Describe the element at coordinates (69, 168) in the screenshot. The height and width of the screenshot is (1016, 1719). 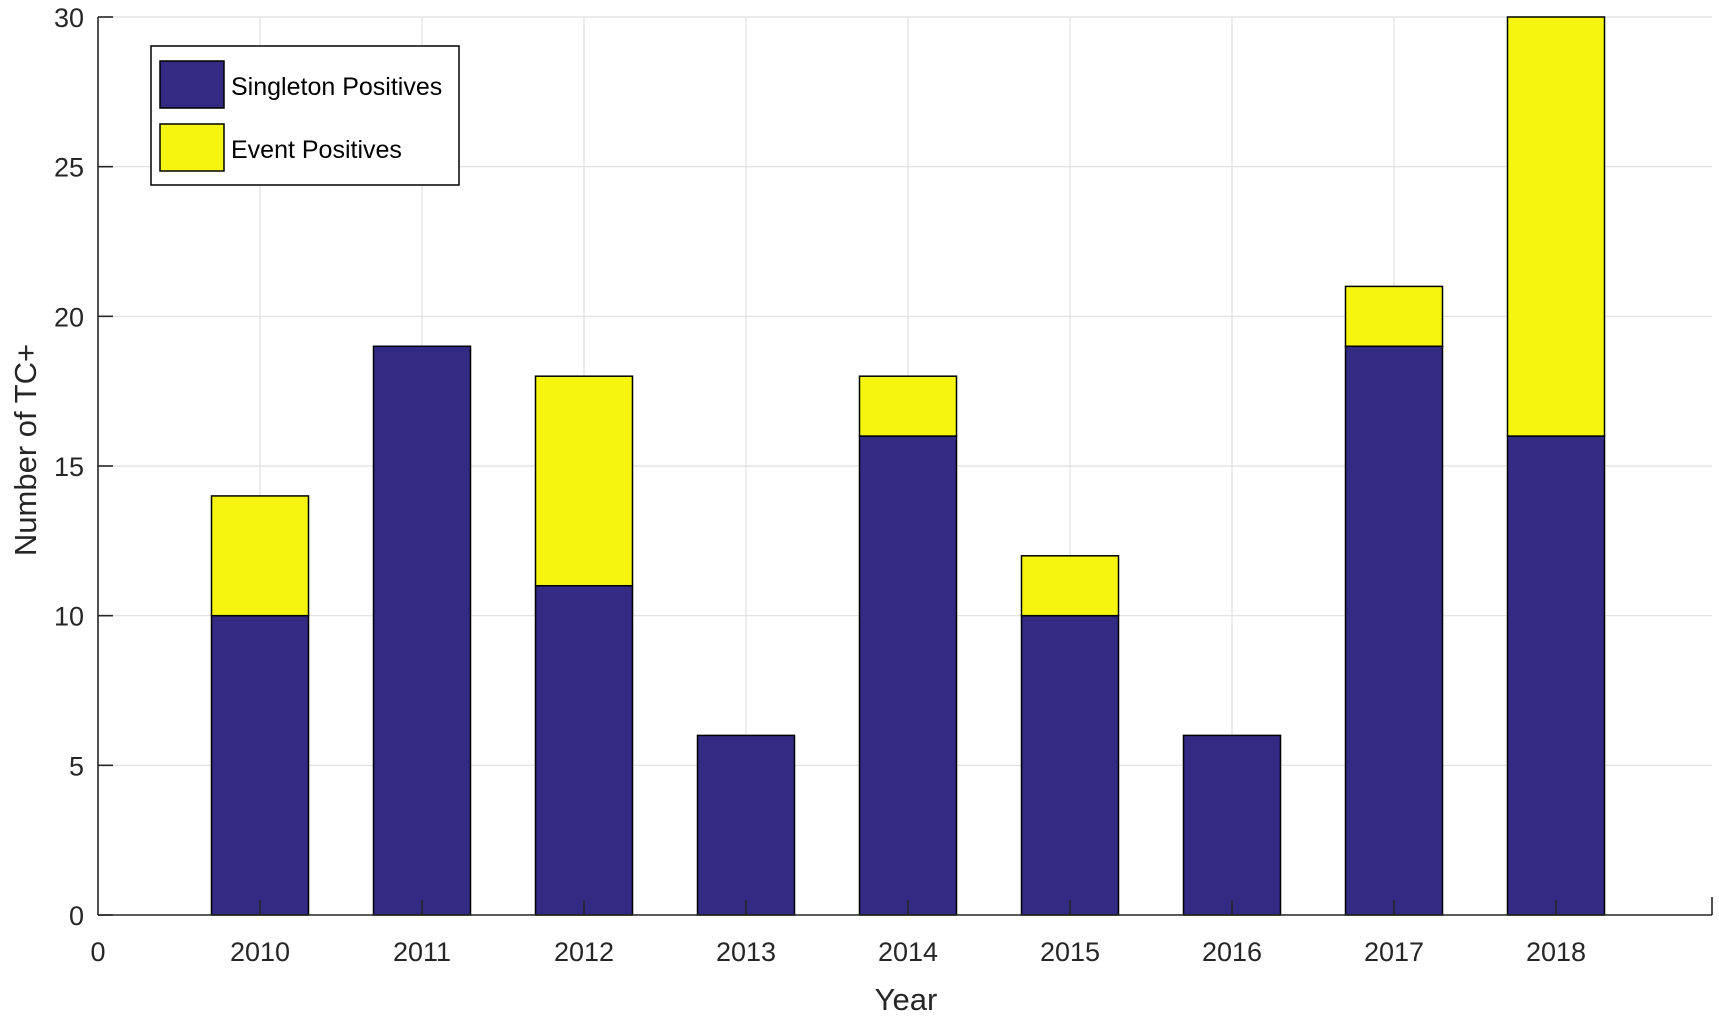
I see `y-tick-label: 25` at that location.